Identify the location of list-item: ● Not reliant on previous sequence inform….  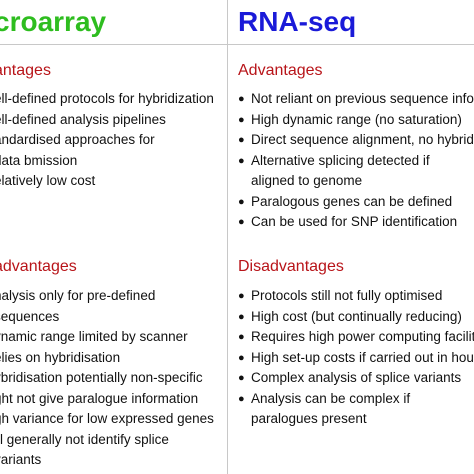
(356, 99).